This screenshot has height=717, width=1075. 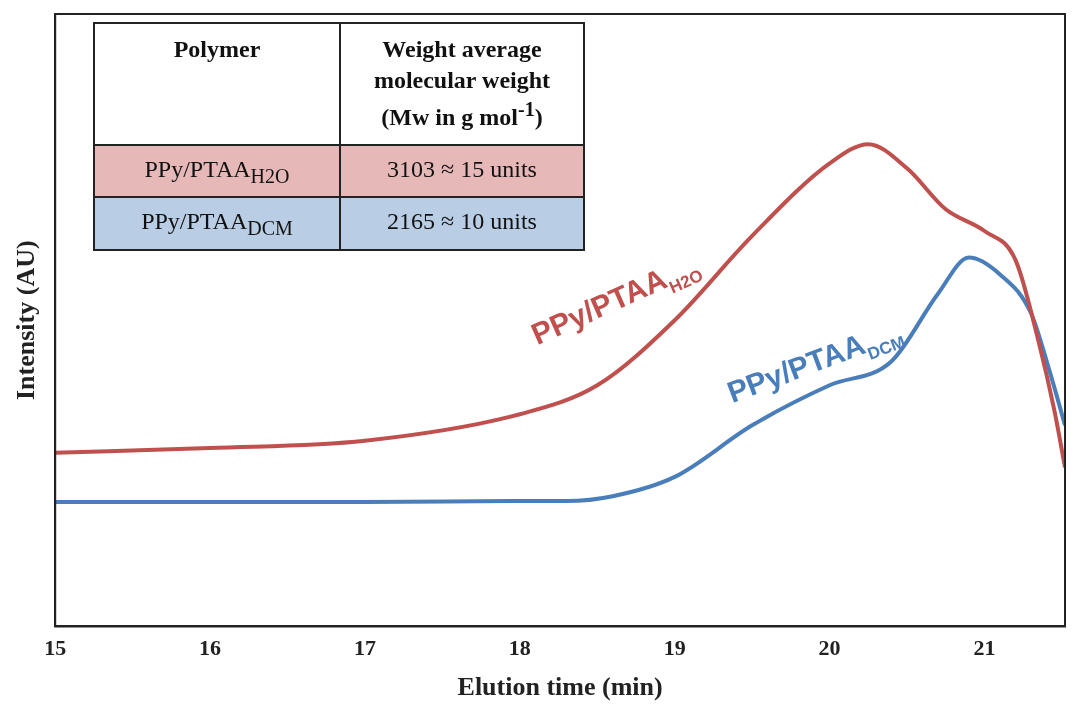 What do you see at coordinates (462, 171) in the screenshot?
I see `annotation: 3103 ≈ 15 units` at bounding box center [462, 171].